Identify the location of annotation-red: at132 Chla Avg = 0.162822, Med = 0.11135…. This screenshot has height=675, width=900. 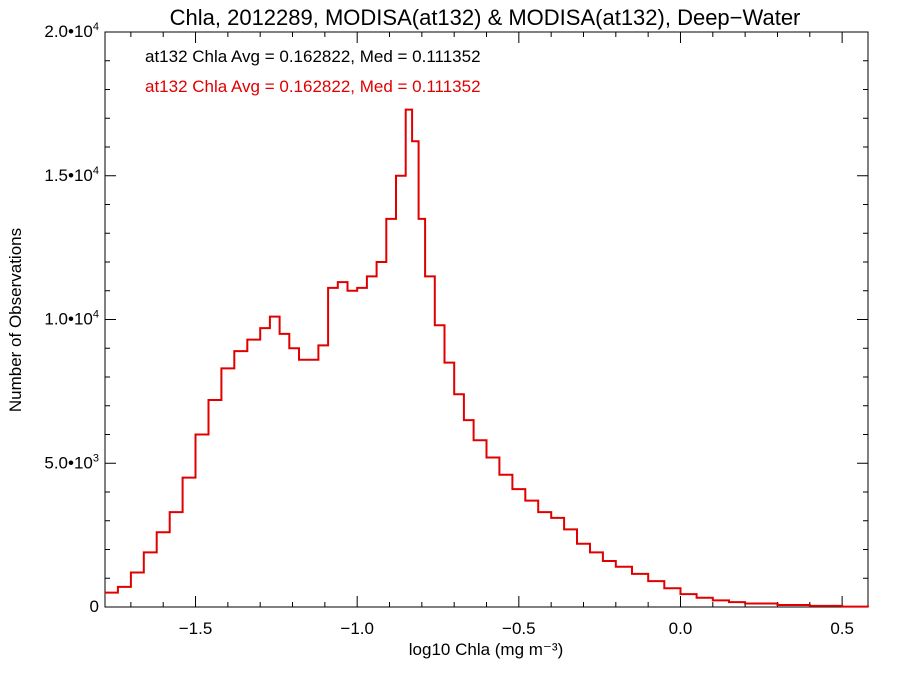
(313, 86).